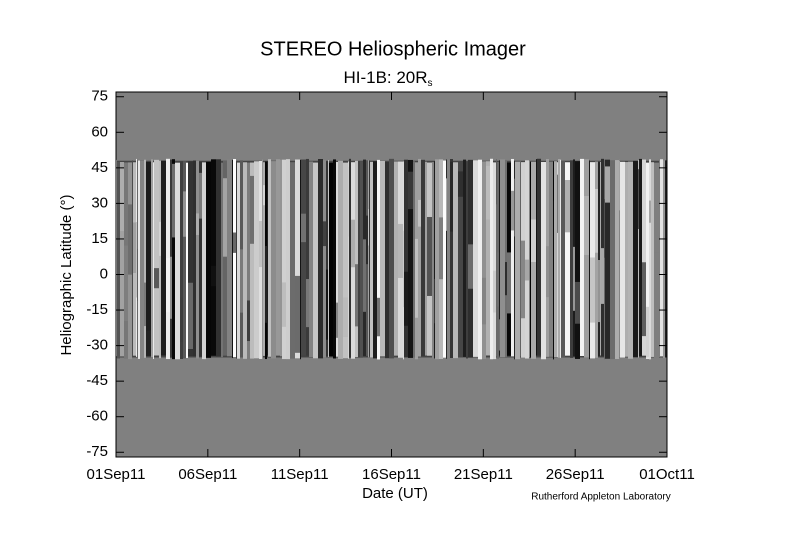 This screenshot has height=538, width=785. What do you see at coordinates (99, 167) in the screenshot?
I see `y-tick-label: 45` at bounding box center [99, 167].